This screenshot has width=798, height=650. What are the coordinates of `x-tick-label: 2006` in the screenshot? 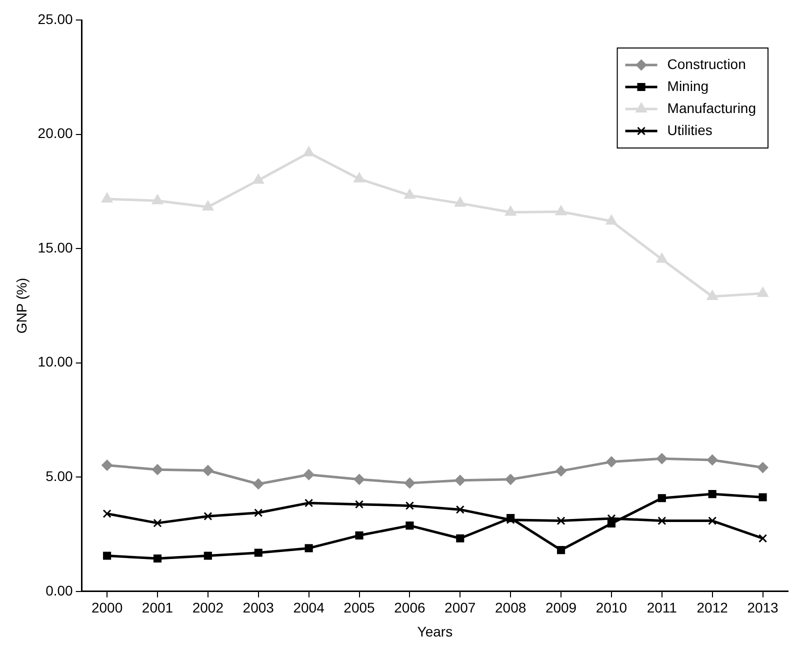 It's located at (410, 608).